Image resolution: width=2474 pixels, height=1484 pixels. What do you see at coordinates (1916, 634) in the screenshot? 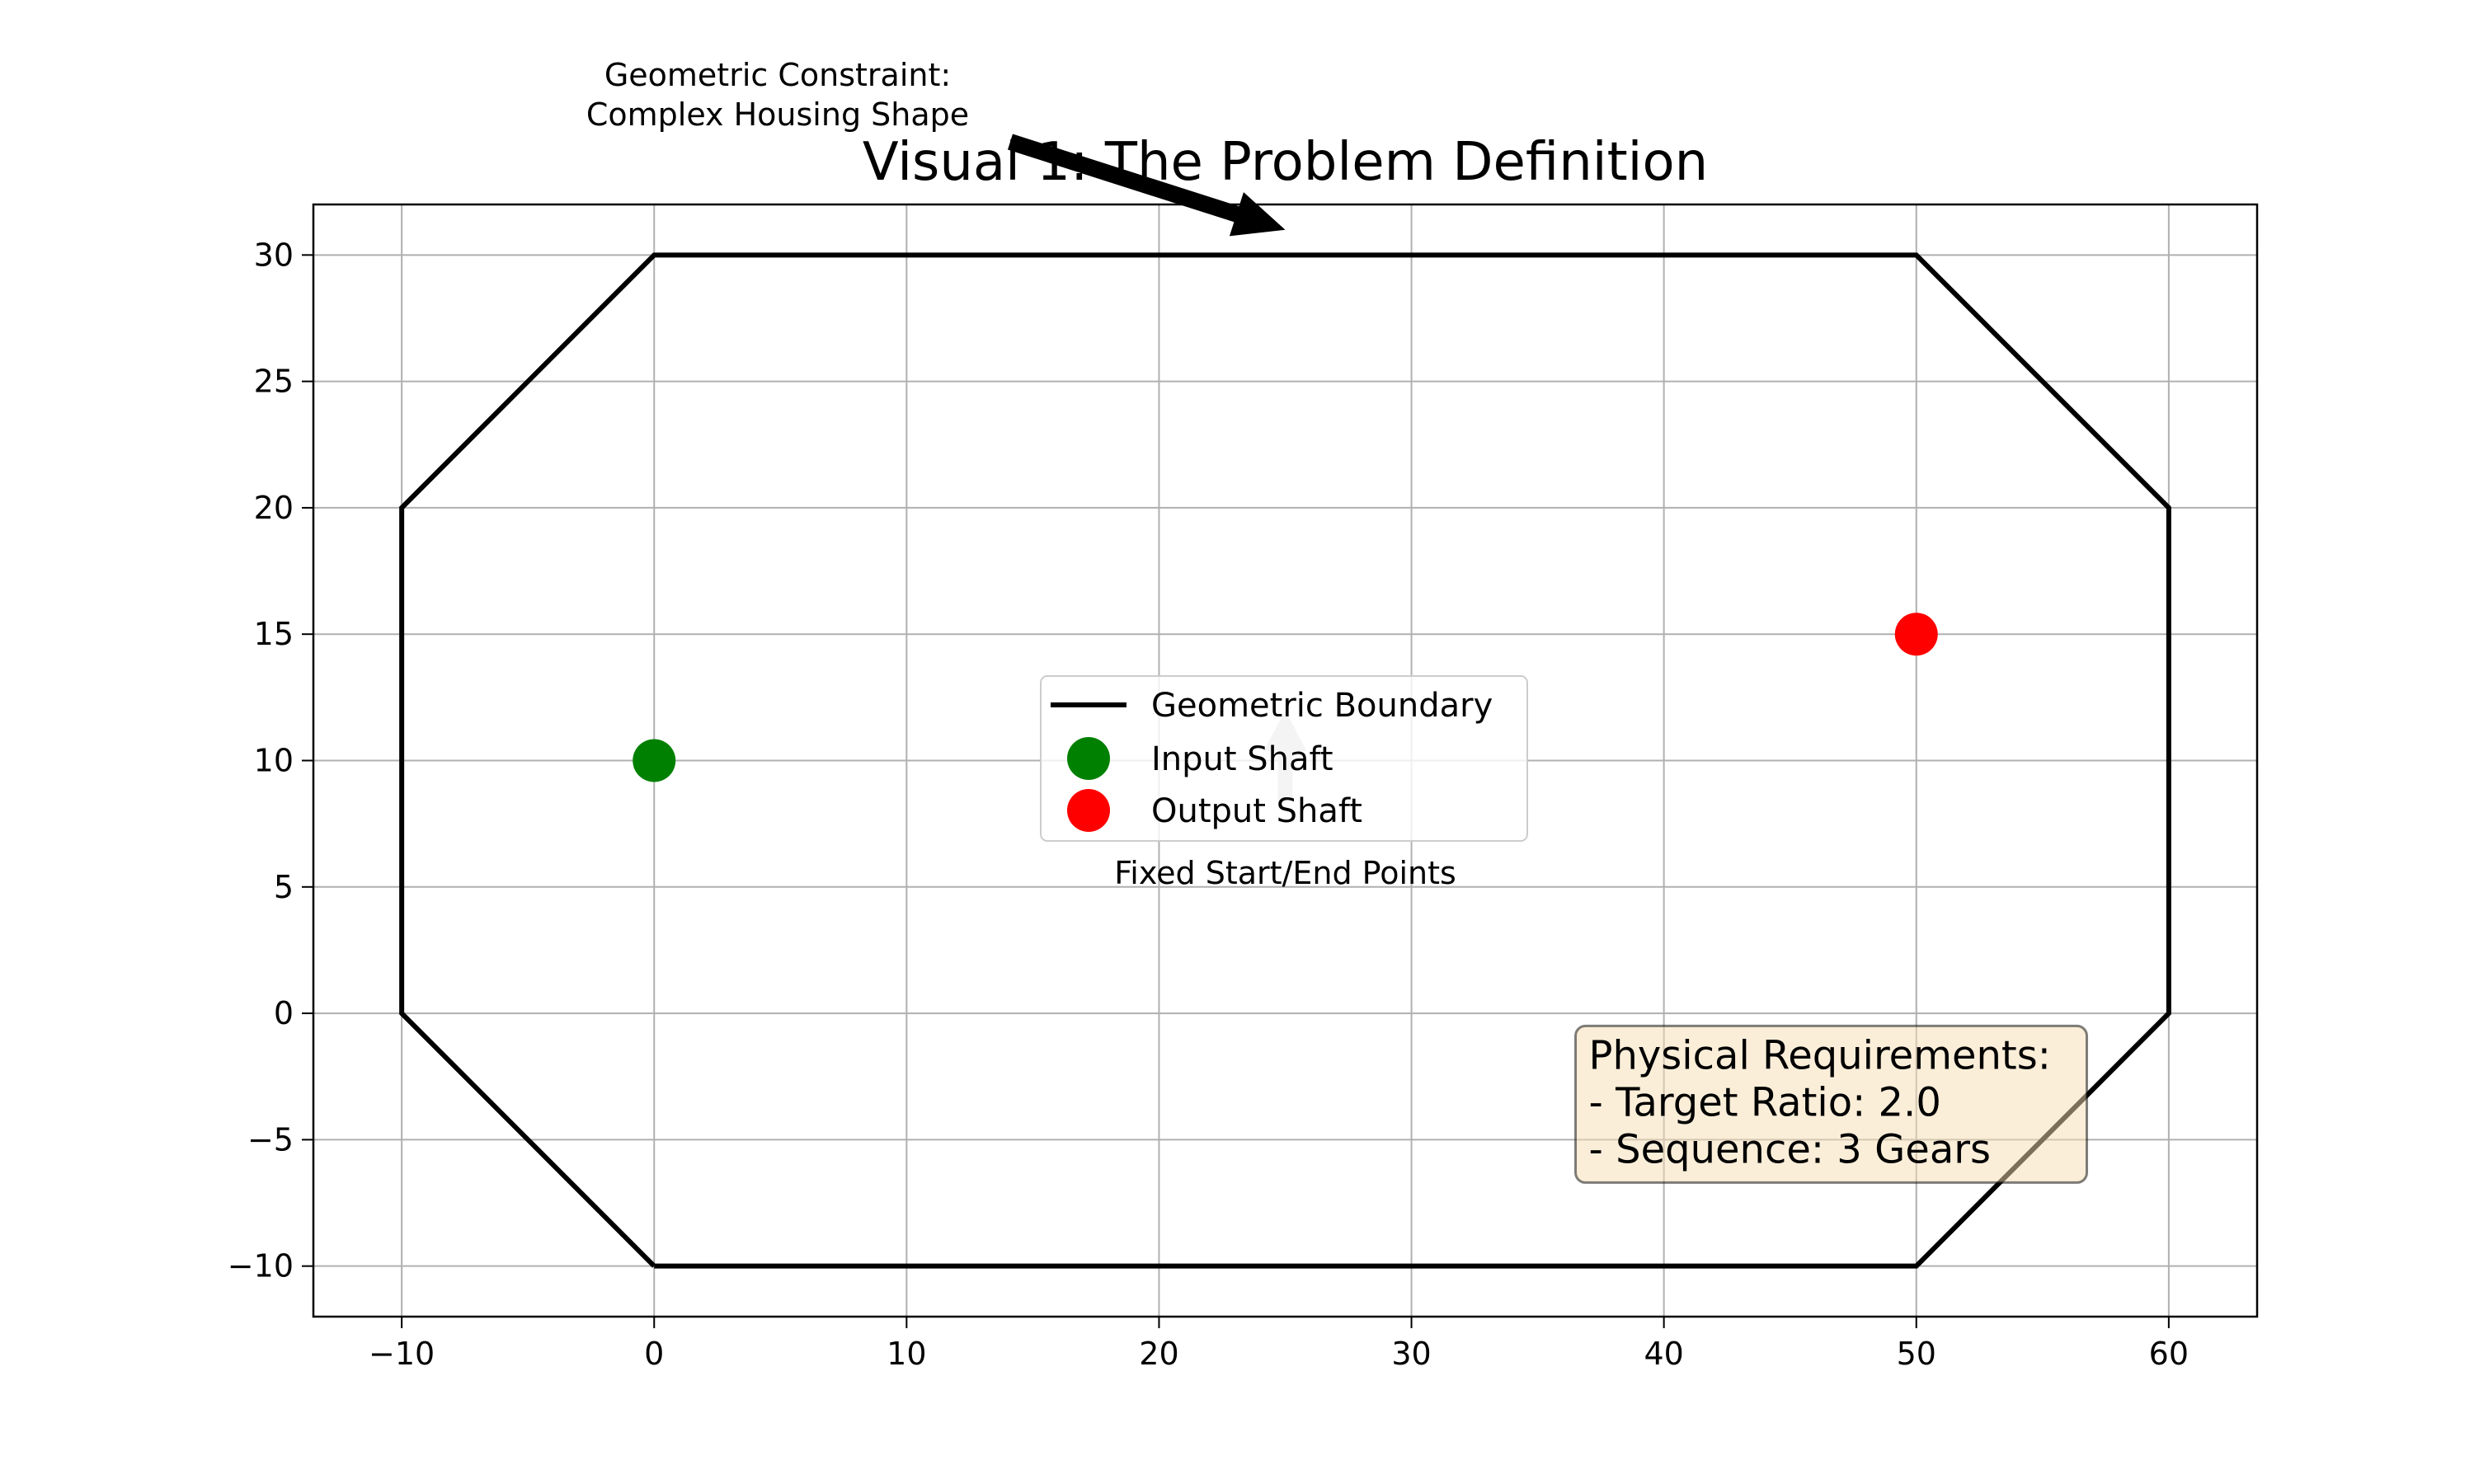
I see `output-shaft-point` at bounding box center [1916, 634].